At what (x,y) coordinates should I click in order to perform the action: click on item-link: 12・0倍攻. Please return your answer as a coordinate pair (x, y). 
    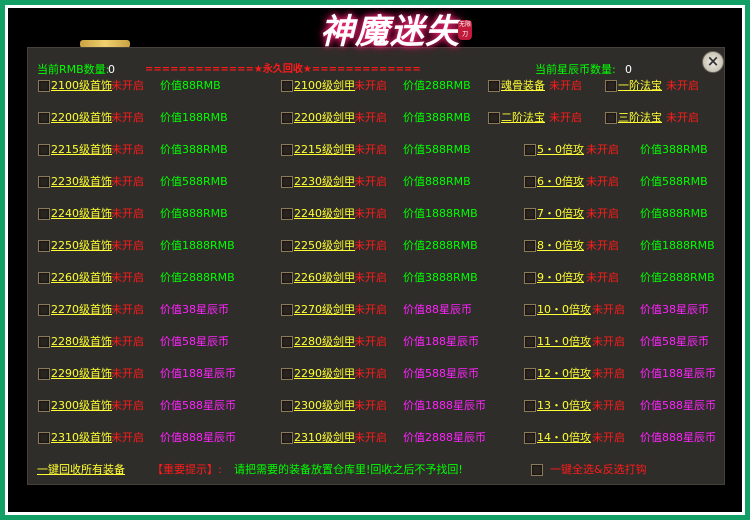
    Looking at the image, I should click on (564, 373).